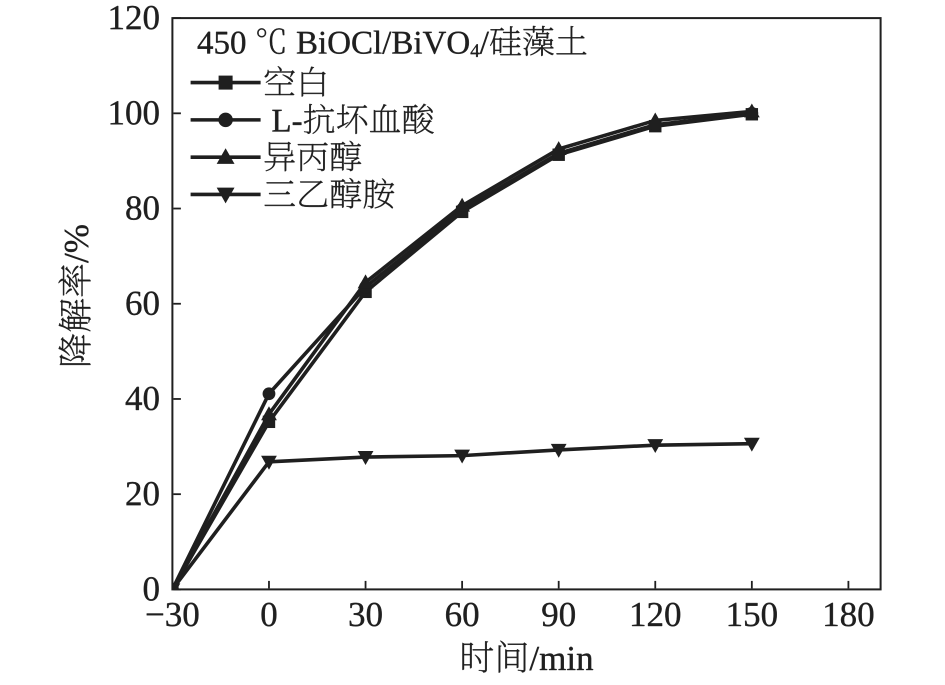  What do you see at coordinates (269, 394) in the screenshot?
I see `marker-circle` at bounding box center [269, 394].